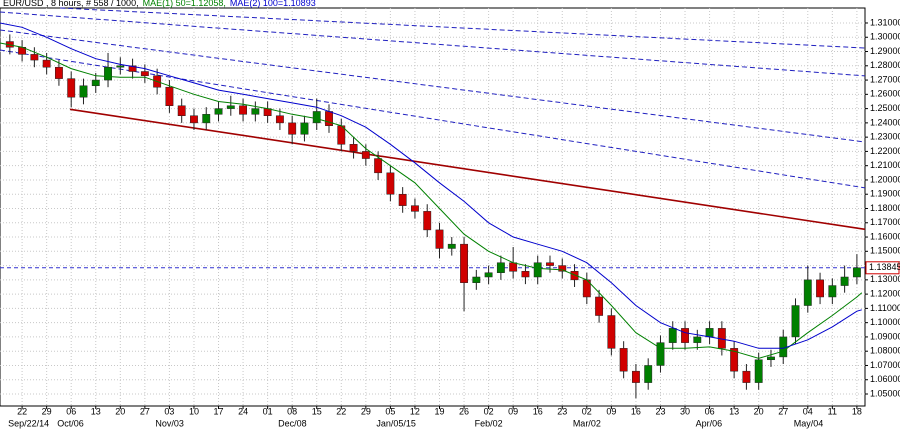  What do you see at coordinates (710, 411) in the screenshot?
I see `x-tick-label: 06` at bounding box center [710, 411].